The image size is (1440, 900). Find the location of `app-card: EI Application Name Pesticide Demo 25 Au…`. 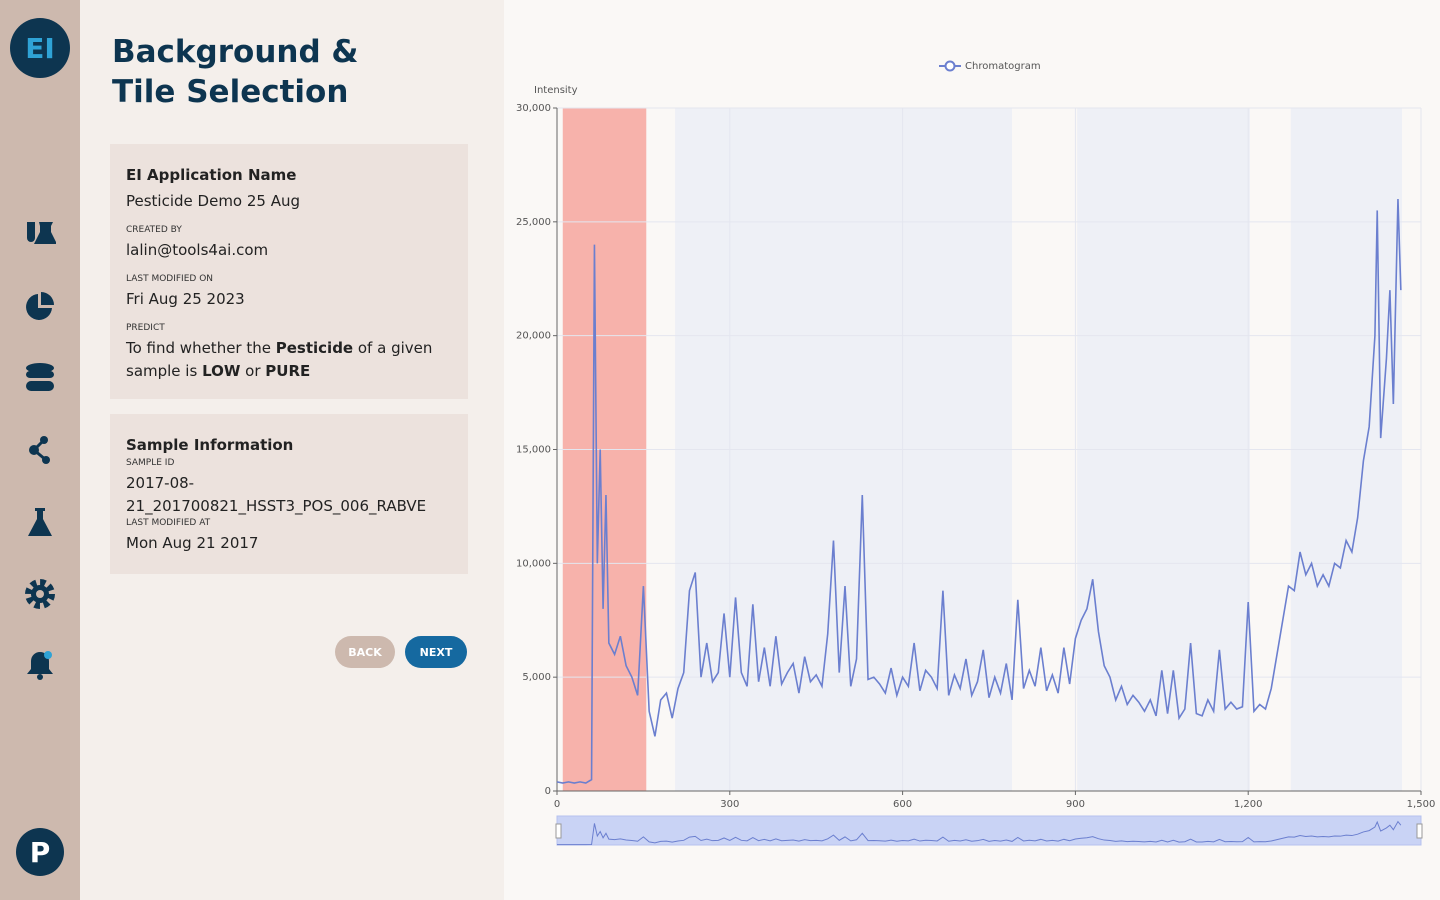

app-card: EI Application Name Pesticide Demo 25 Au… is located at coordinates (289, 271).